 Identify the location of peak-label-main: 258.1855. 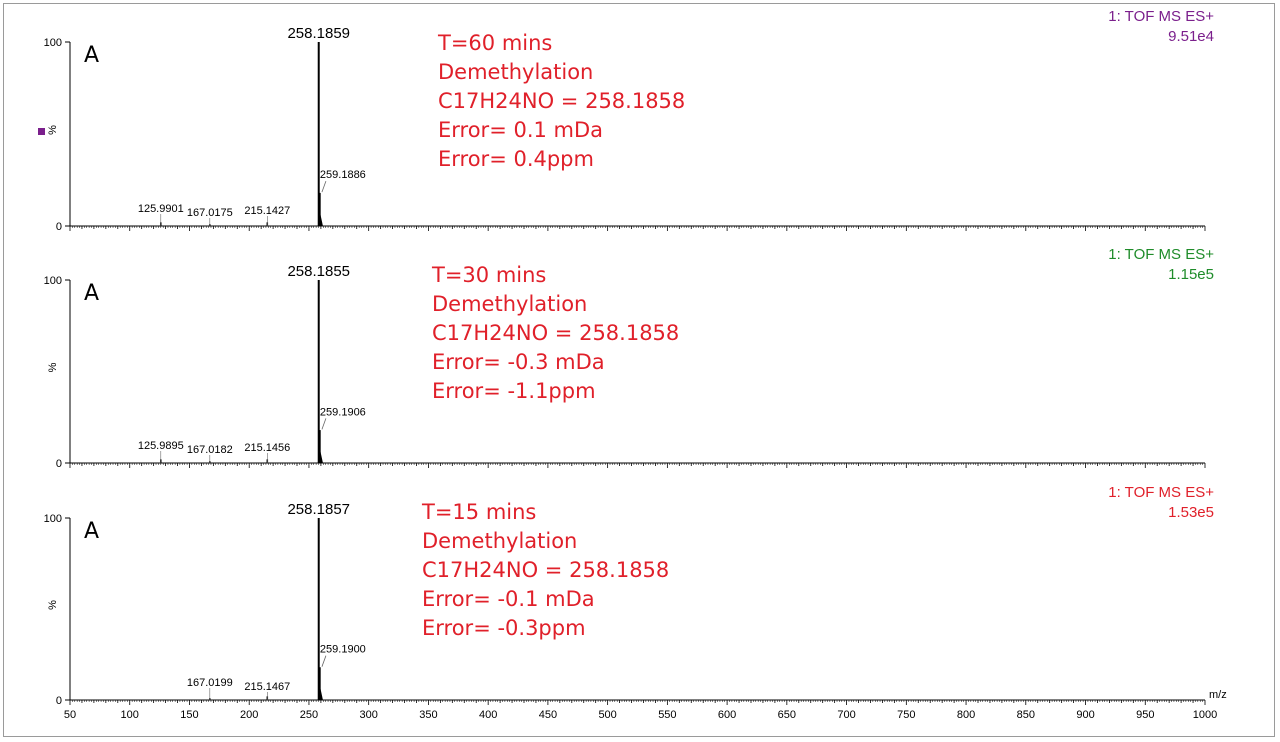
(318, 271).